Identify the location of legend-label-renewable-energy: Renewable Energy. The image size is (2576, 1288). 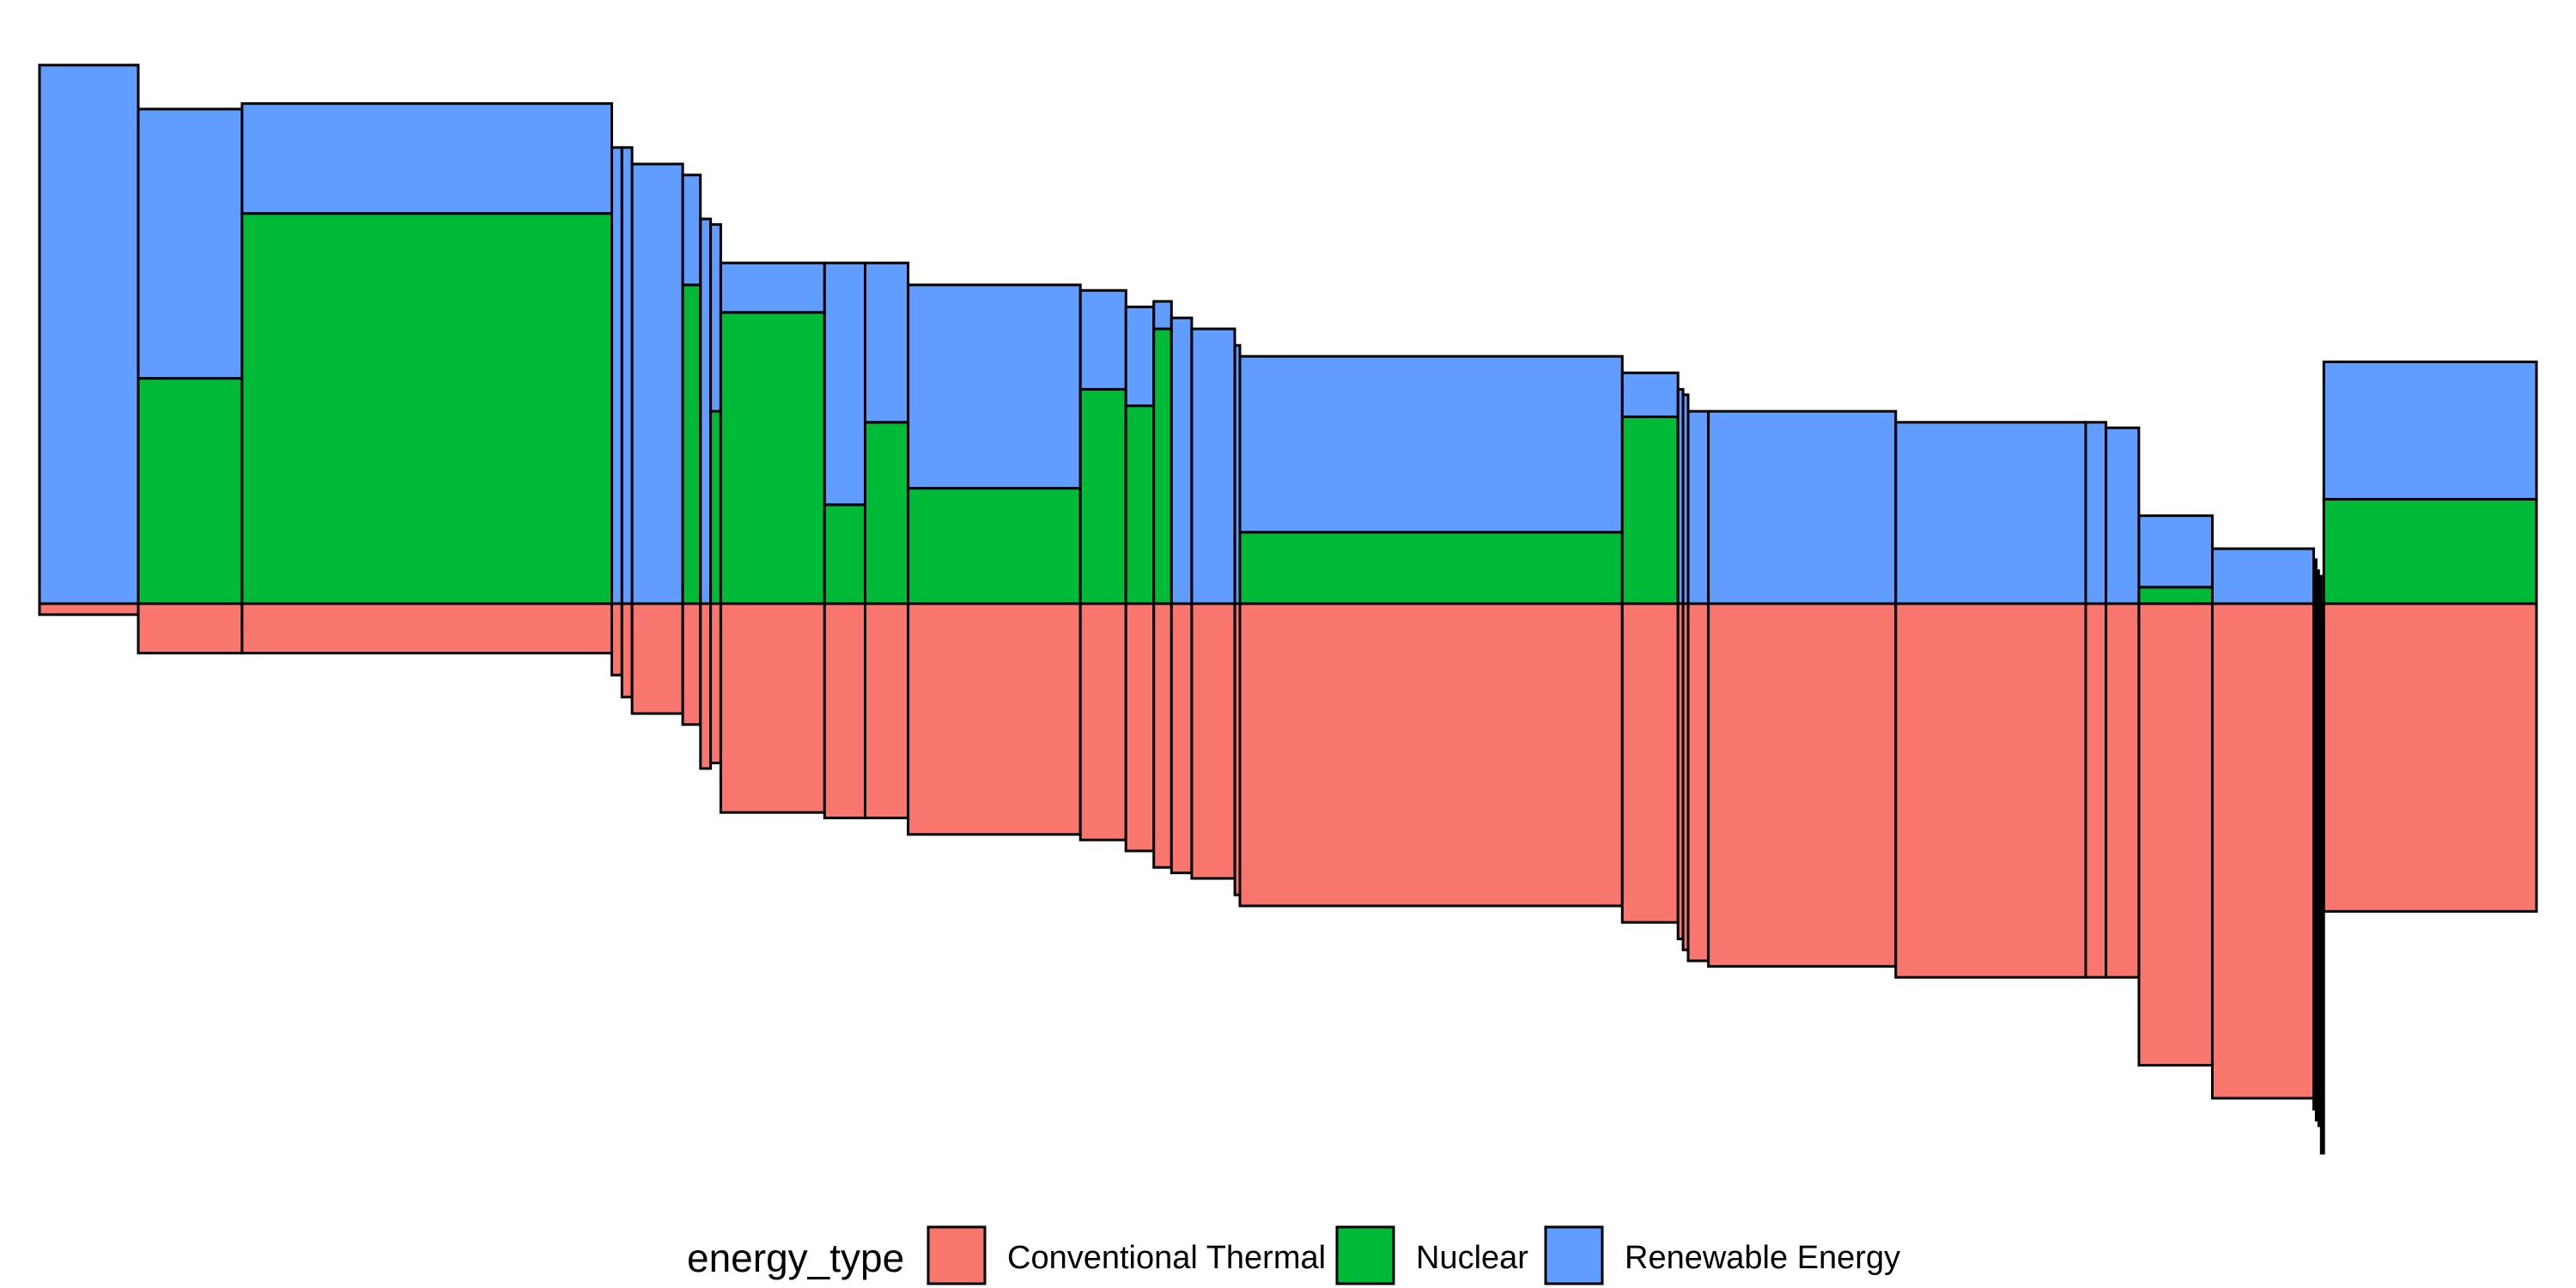
(1762, 1258).